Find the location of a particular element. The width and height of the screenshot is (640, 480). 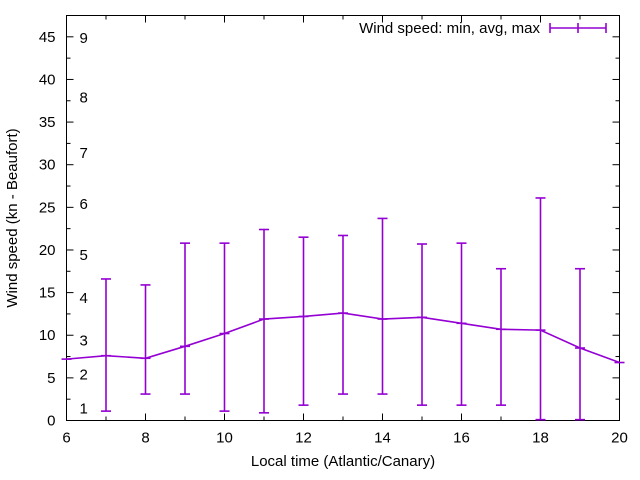

y-tick-label: 5 is located at coordinates (51, 378).